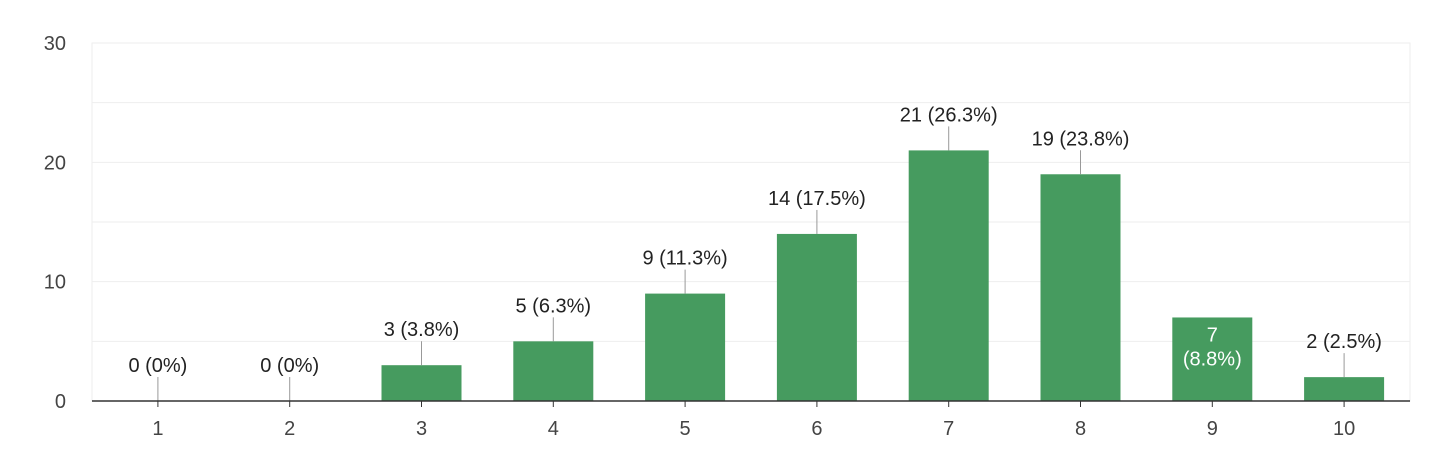 This screenshot has height=470, width=1432. I want to click on y-tick-label: 30, so click(55, 44).